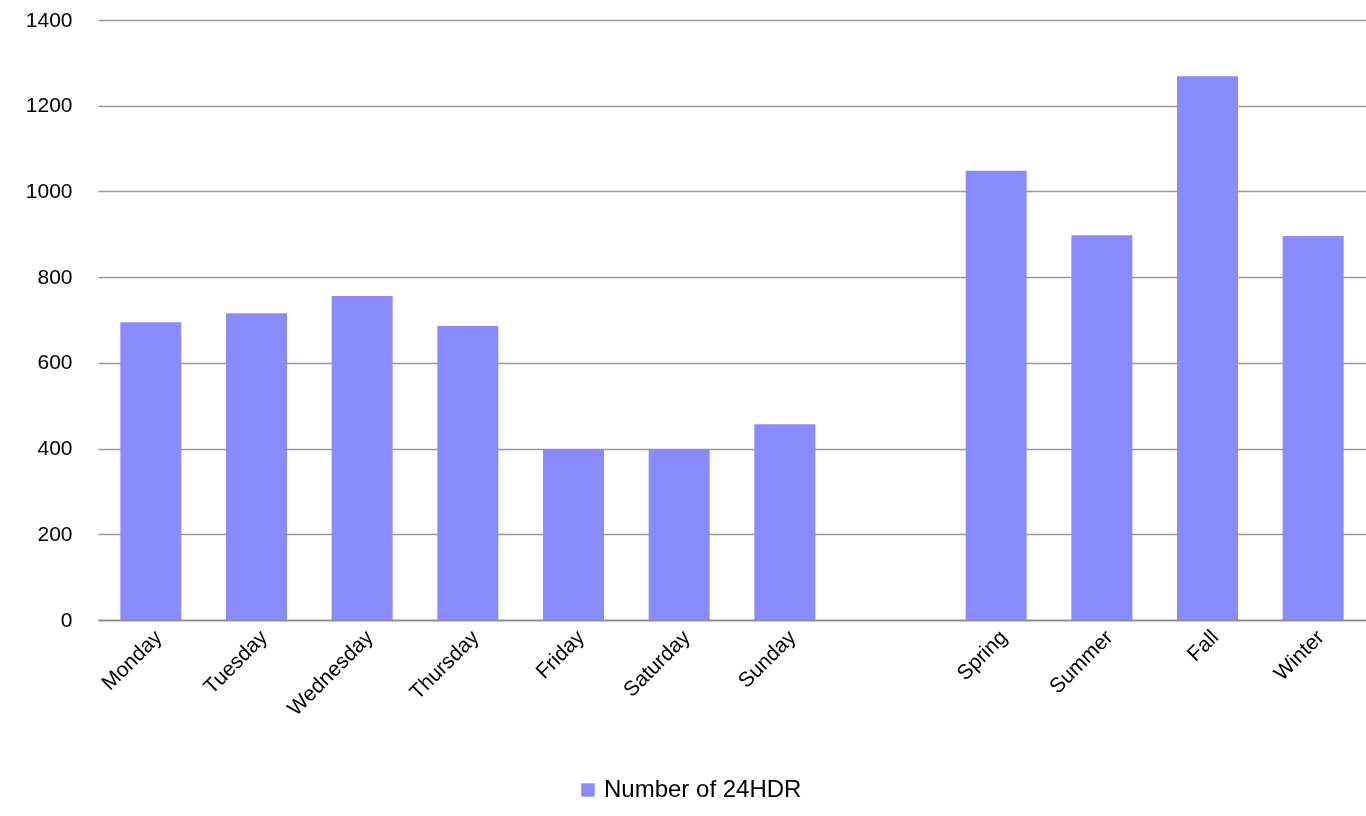  I want to click on y-tick-label: 200, so click(55, 533).